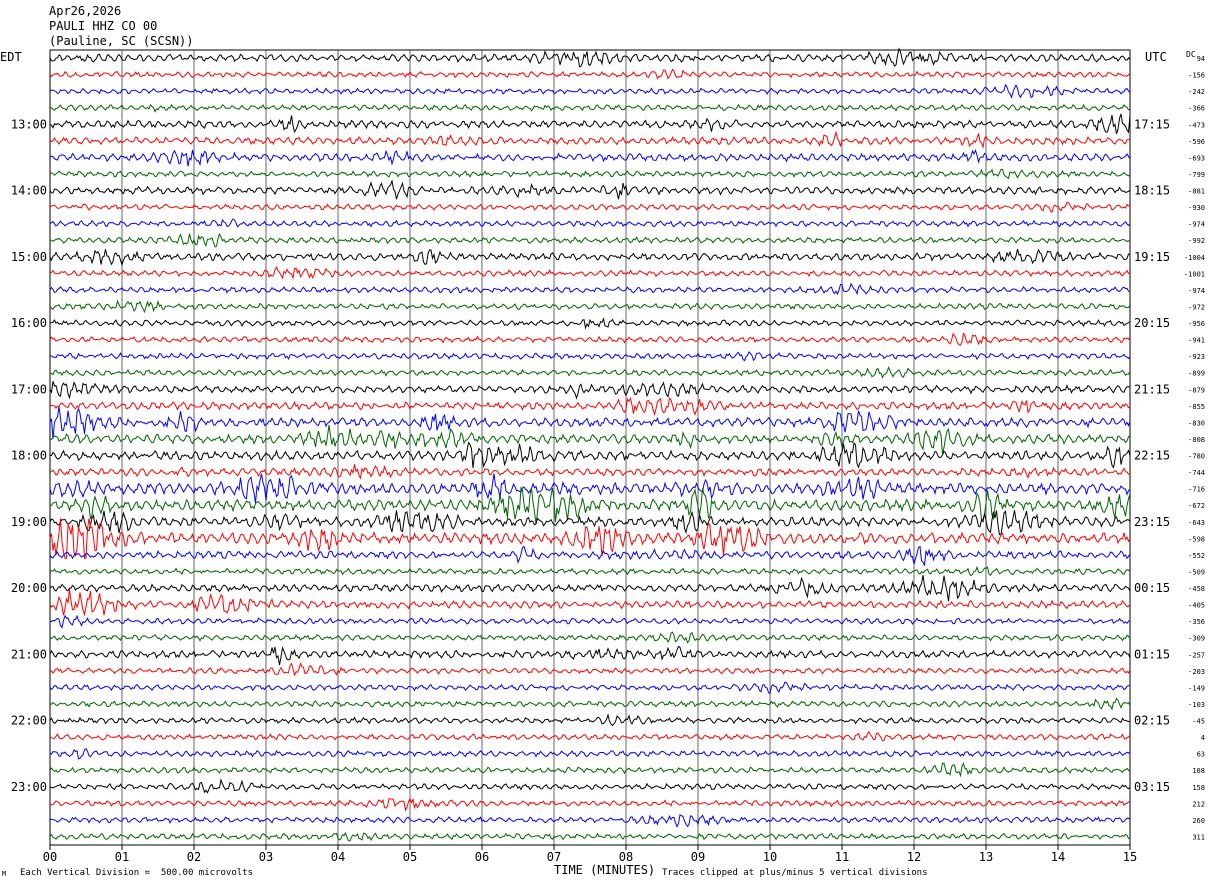  I want to click on dc-offset-label: -799, so click(1196, 175).